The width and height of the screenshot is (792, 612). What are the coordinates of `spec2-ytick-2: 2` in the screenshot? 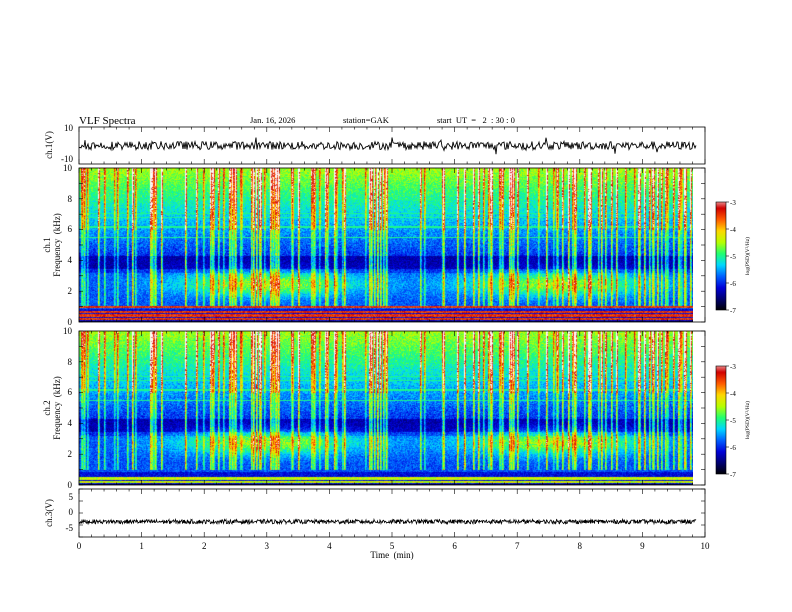 It's located at (70, 454).